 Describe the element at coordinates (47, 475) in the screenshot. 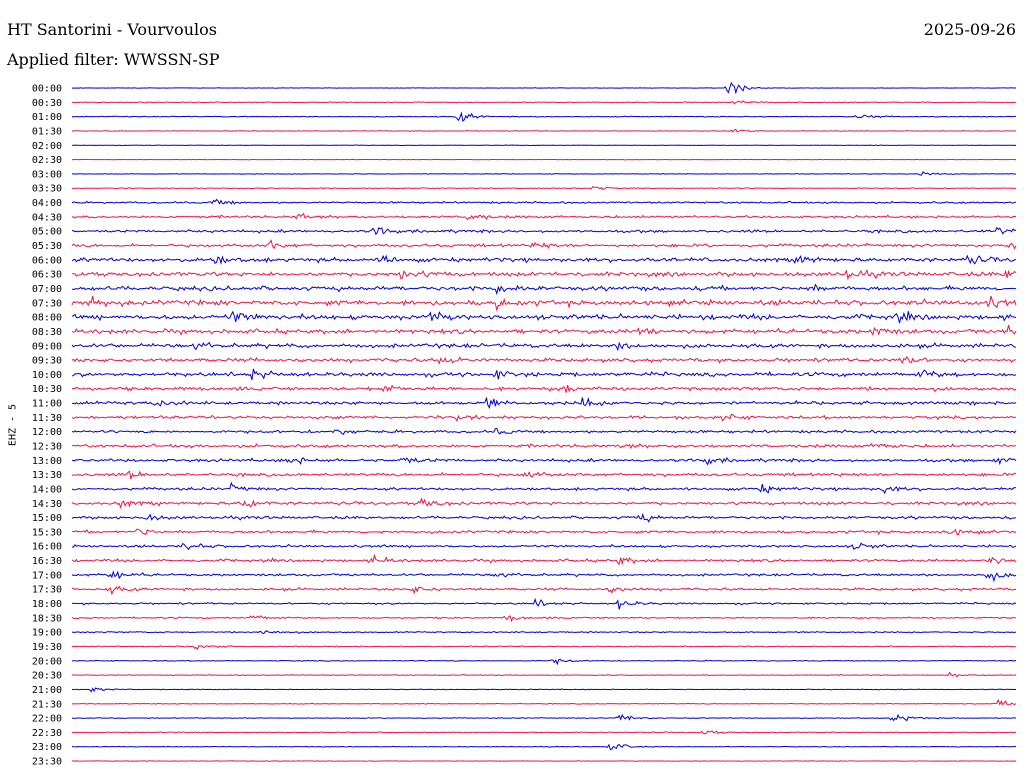

I see `row-time-label: 13:30` at that location.